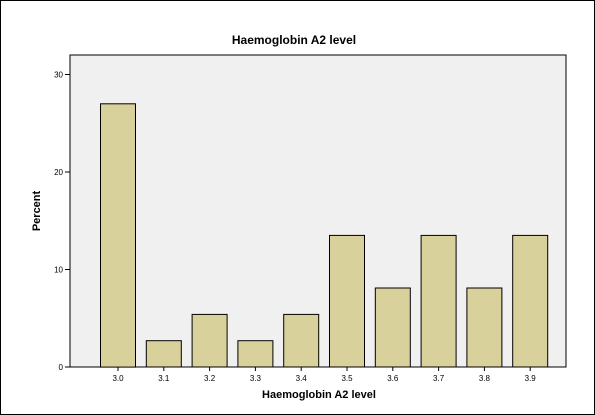  I want to click on x-axis: 3.0 3.1 3.2 3.3 3.4 3.5 3.6 3.7 3.8 3.9, so click(324, 375).